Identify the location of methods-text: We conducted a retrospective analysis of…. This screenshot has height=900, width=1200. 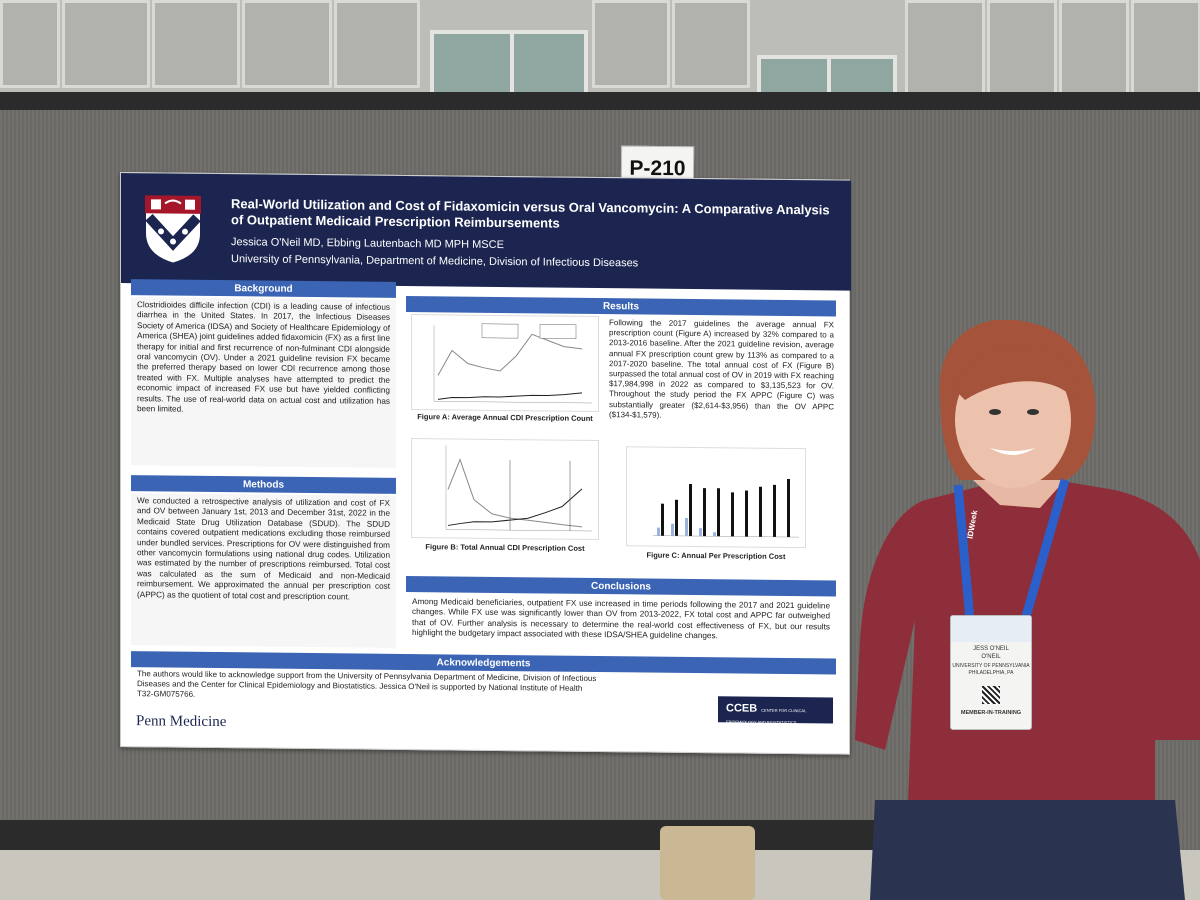
(263, 570).